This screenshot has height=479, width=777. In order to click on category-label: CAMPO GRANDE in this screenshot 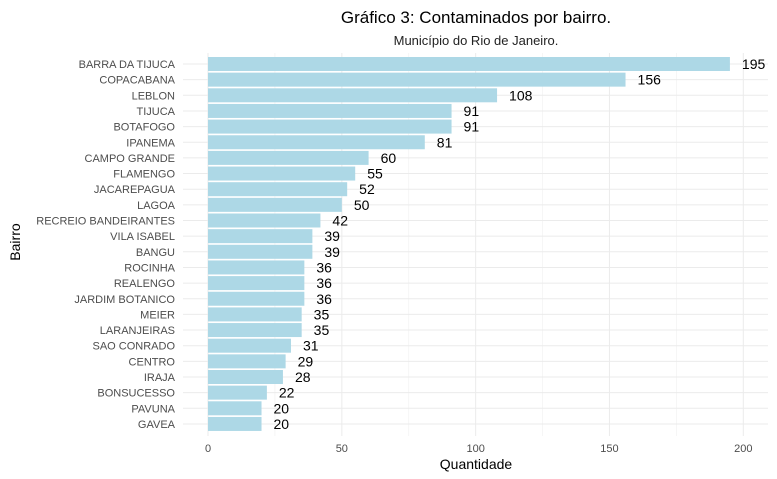, I will do `click(130, 159)`.